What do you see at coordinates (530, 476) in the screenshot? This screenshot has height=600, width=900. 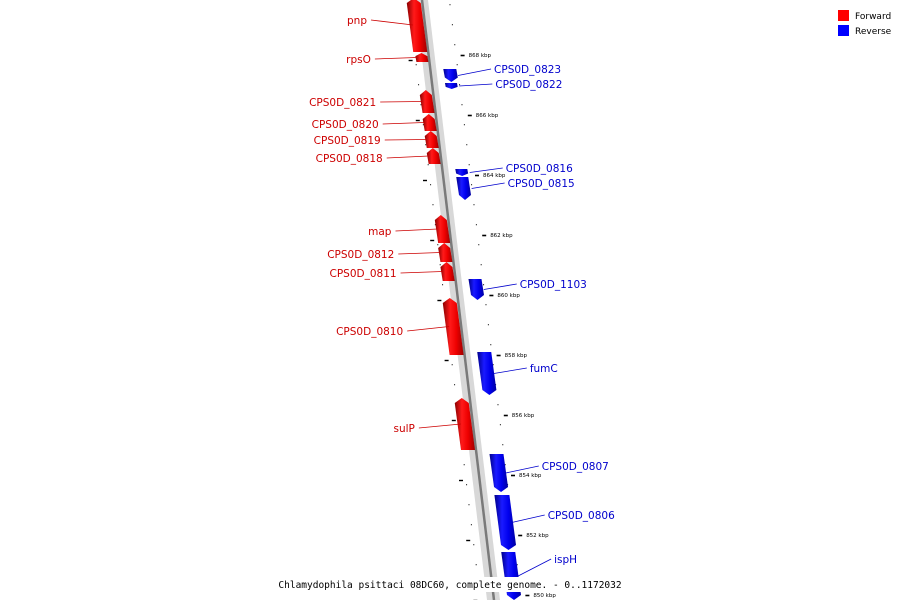 I see `tick-label: 854 kbp` at bounding box center [530, 476].